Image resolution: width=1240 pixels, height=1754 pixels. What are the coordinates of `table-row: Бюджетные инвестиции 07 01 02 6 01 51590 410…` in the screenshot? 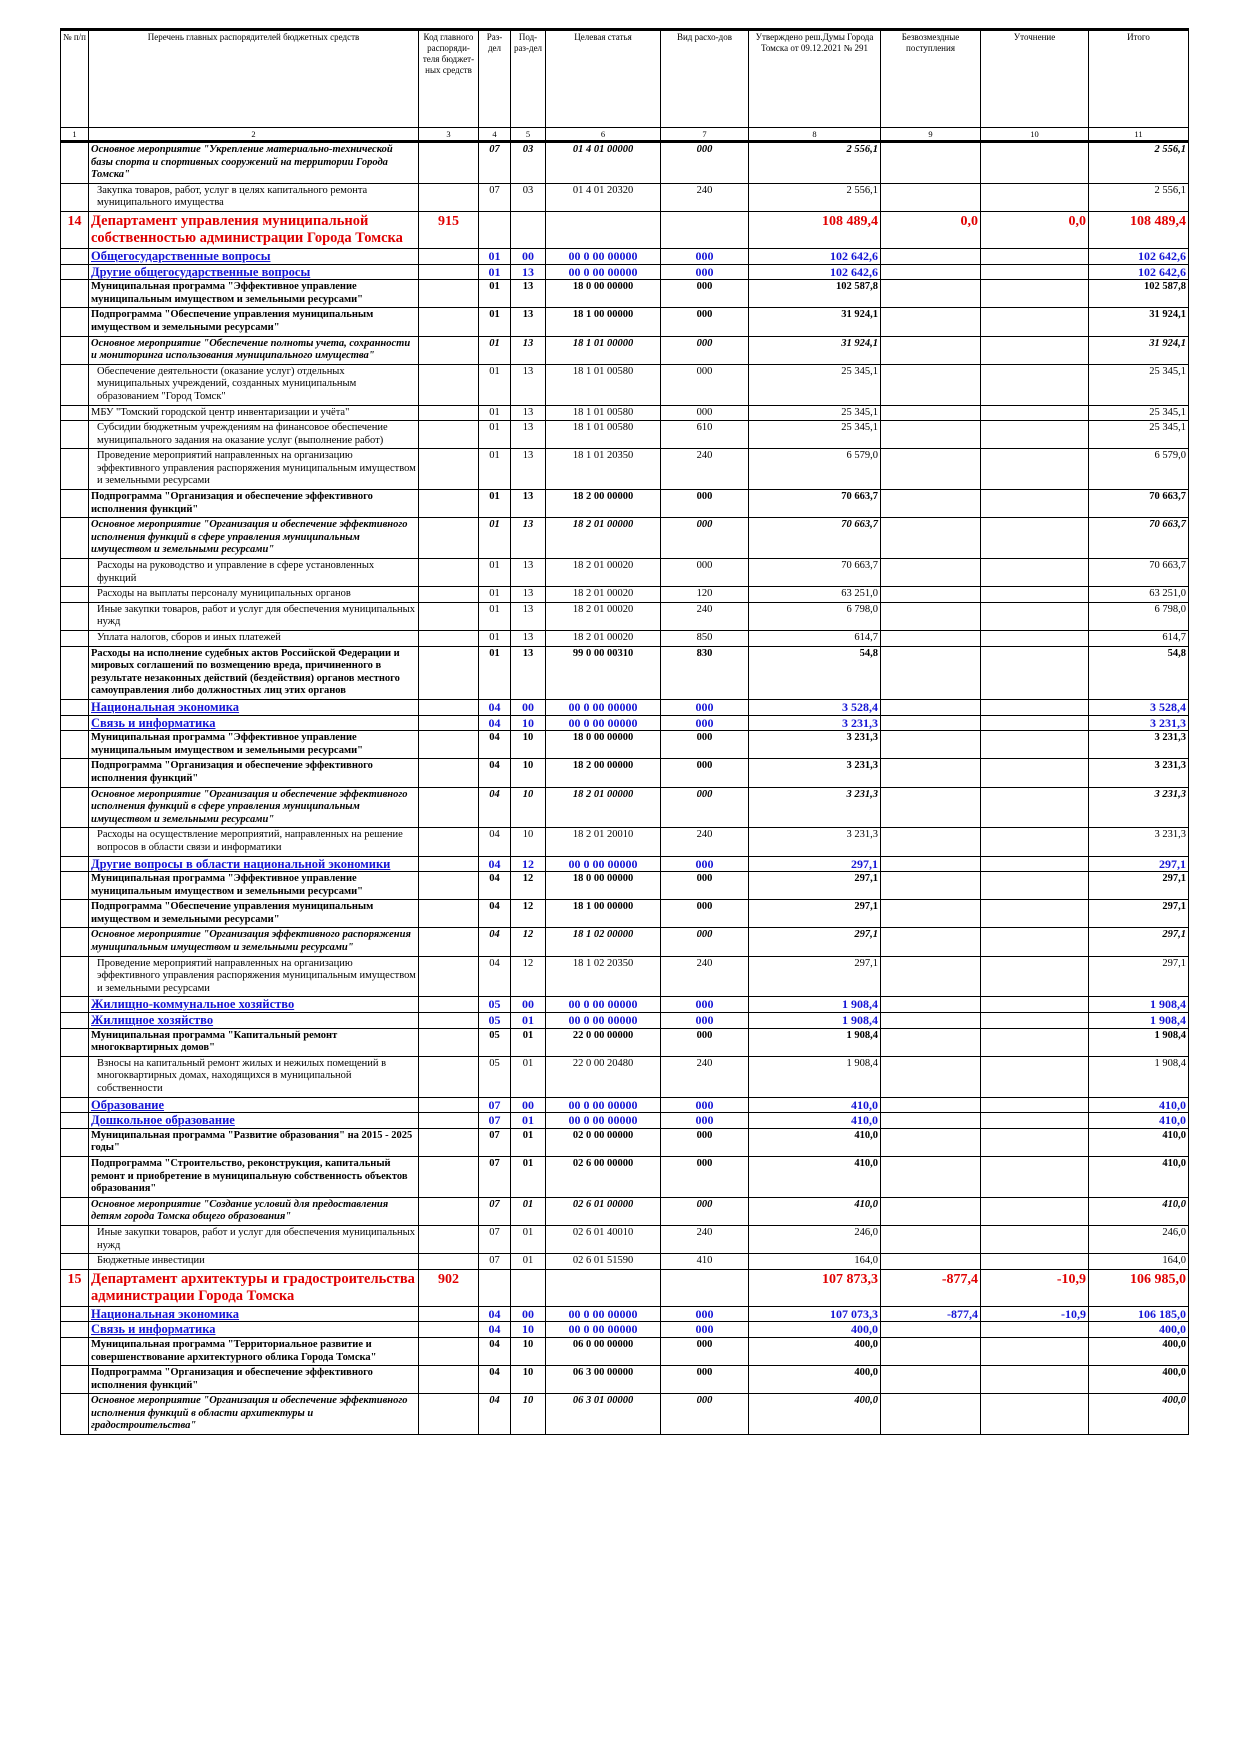 It's located at (624, 1261).